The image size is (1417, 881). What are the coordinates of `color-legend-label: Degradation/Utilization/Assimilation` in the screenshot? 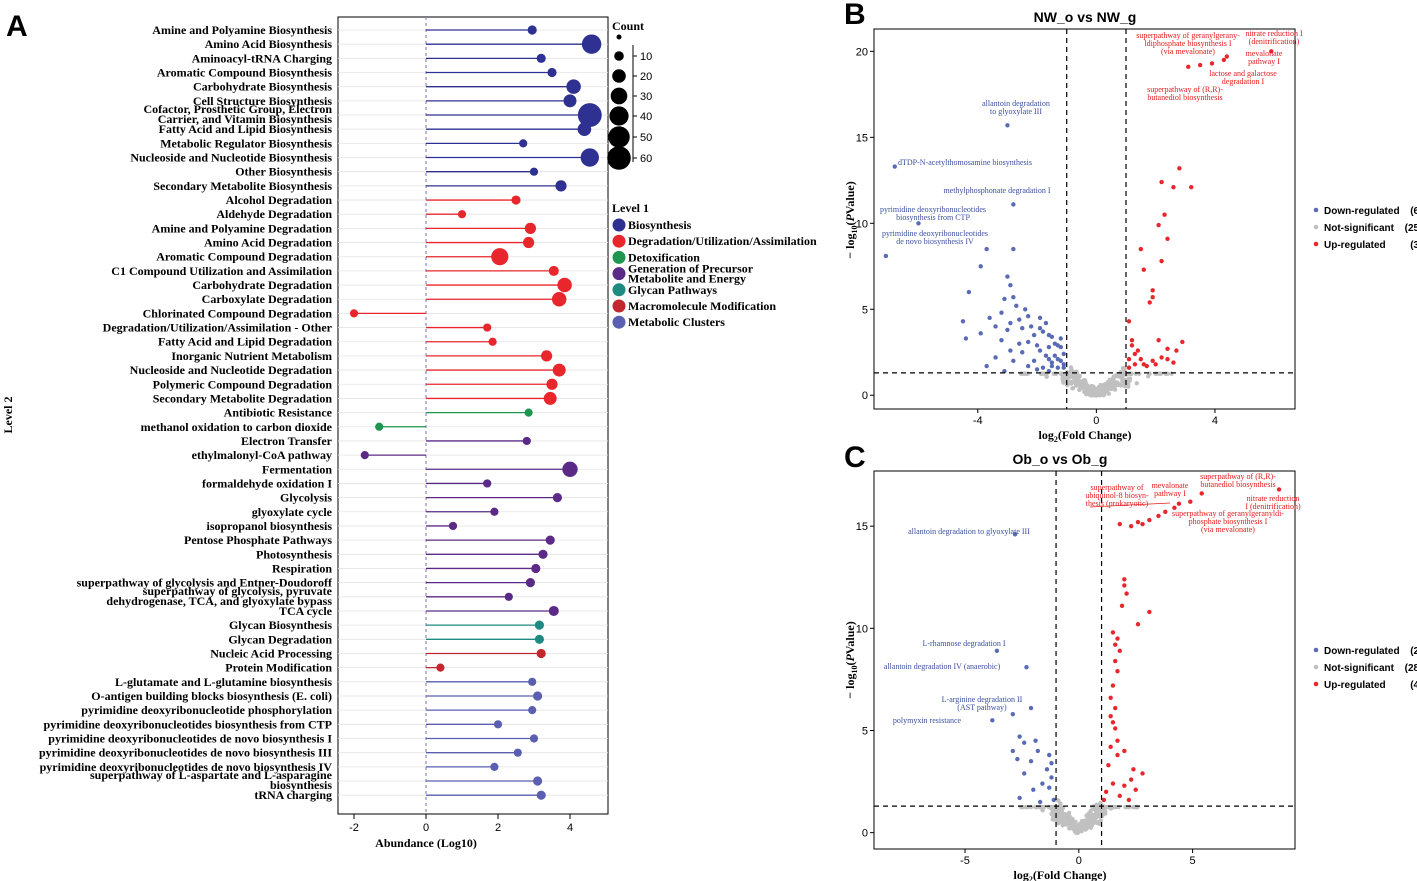 It's located at (722, 241).